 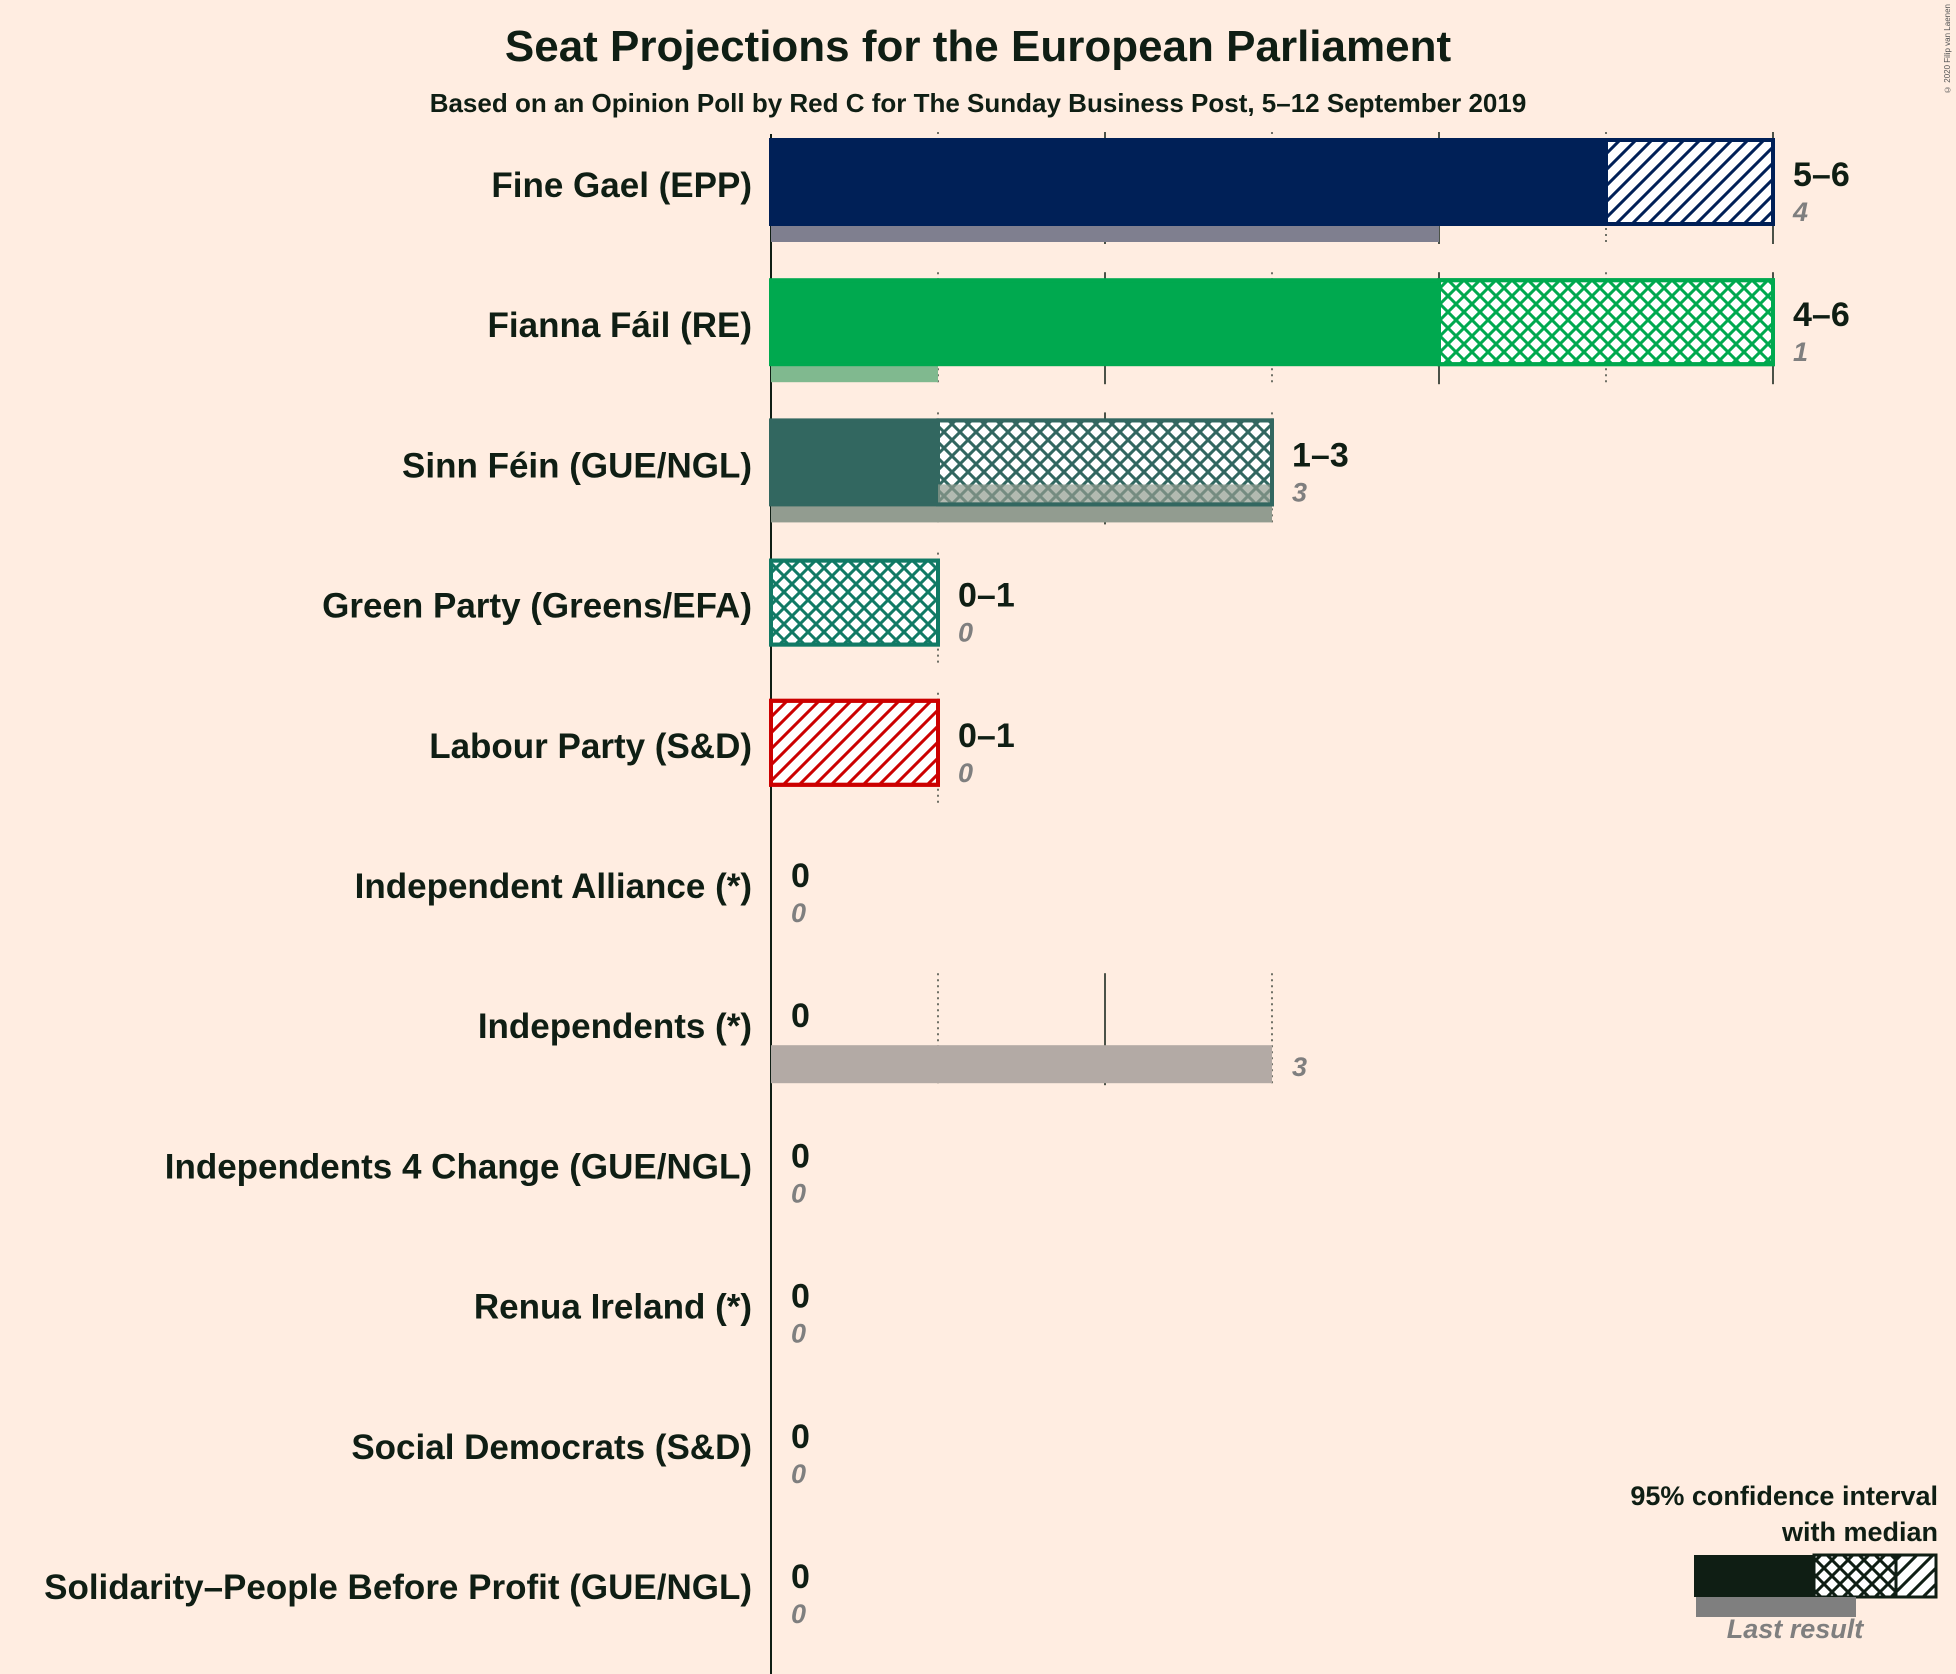 What do you see at coordinates (577, 465) in the screenshot?
I see `party-label-sinn-f-in-gue-ngl: Sinn Féin (GUE/NGL)` at bounding box center [577, 465].